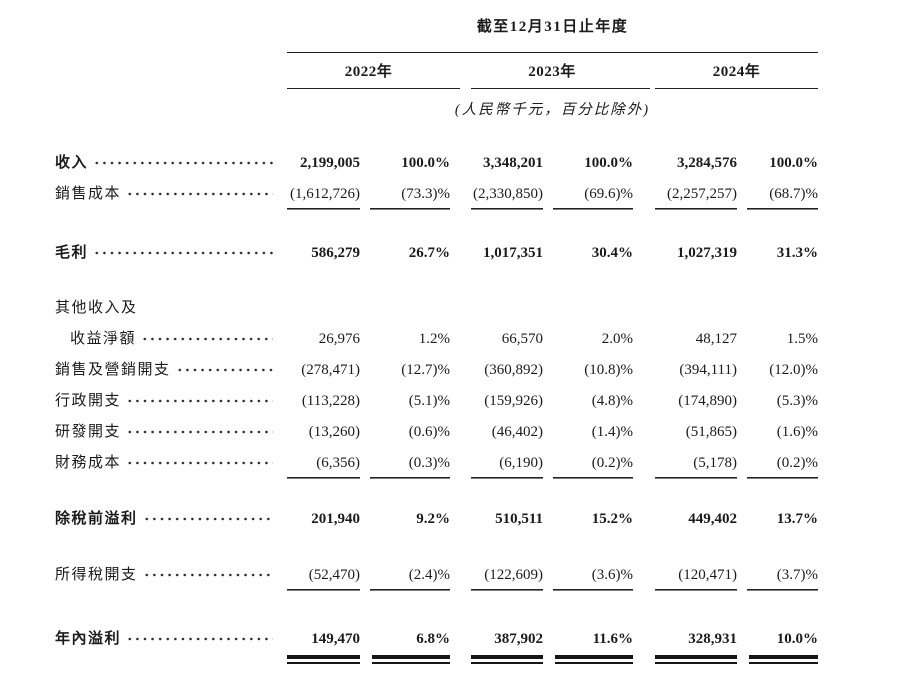 The image size is (912, 685). Describe the element at coordinates (88, 194) in the screenshot. I see `row-label: 銷售成本` at that location.